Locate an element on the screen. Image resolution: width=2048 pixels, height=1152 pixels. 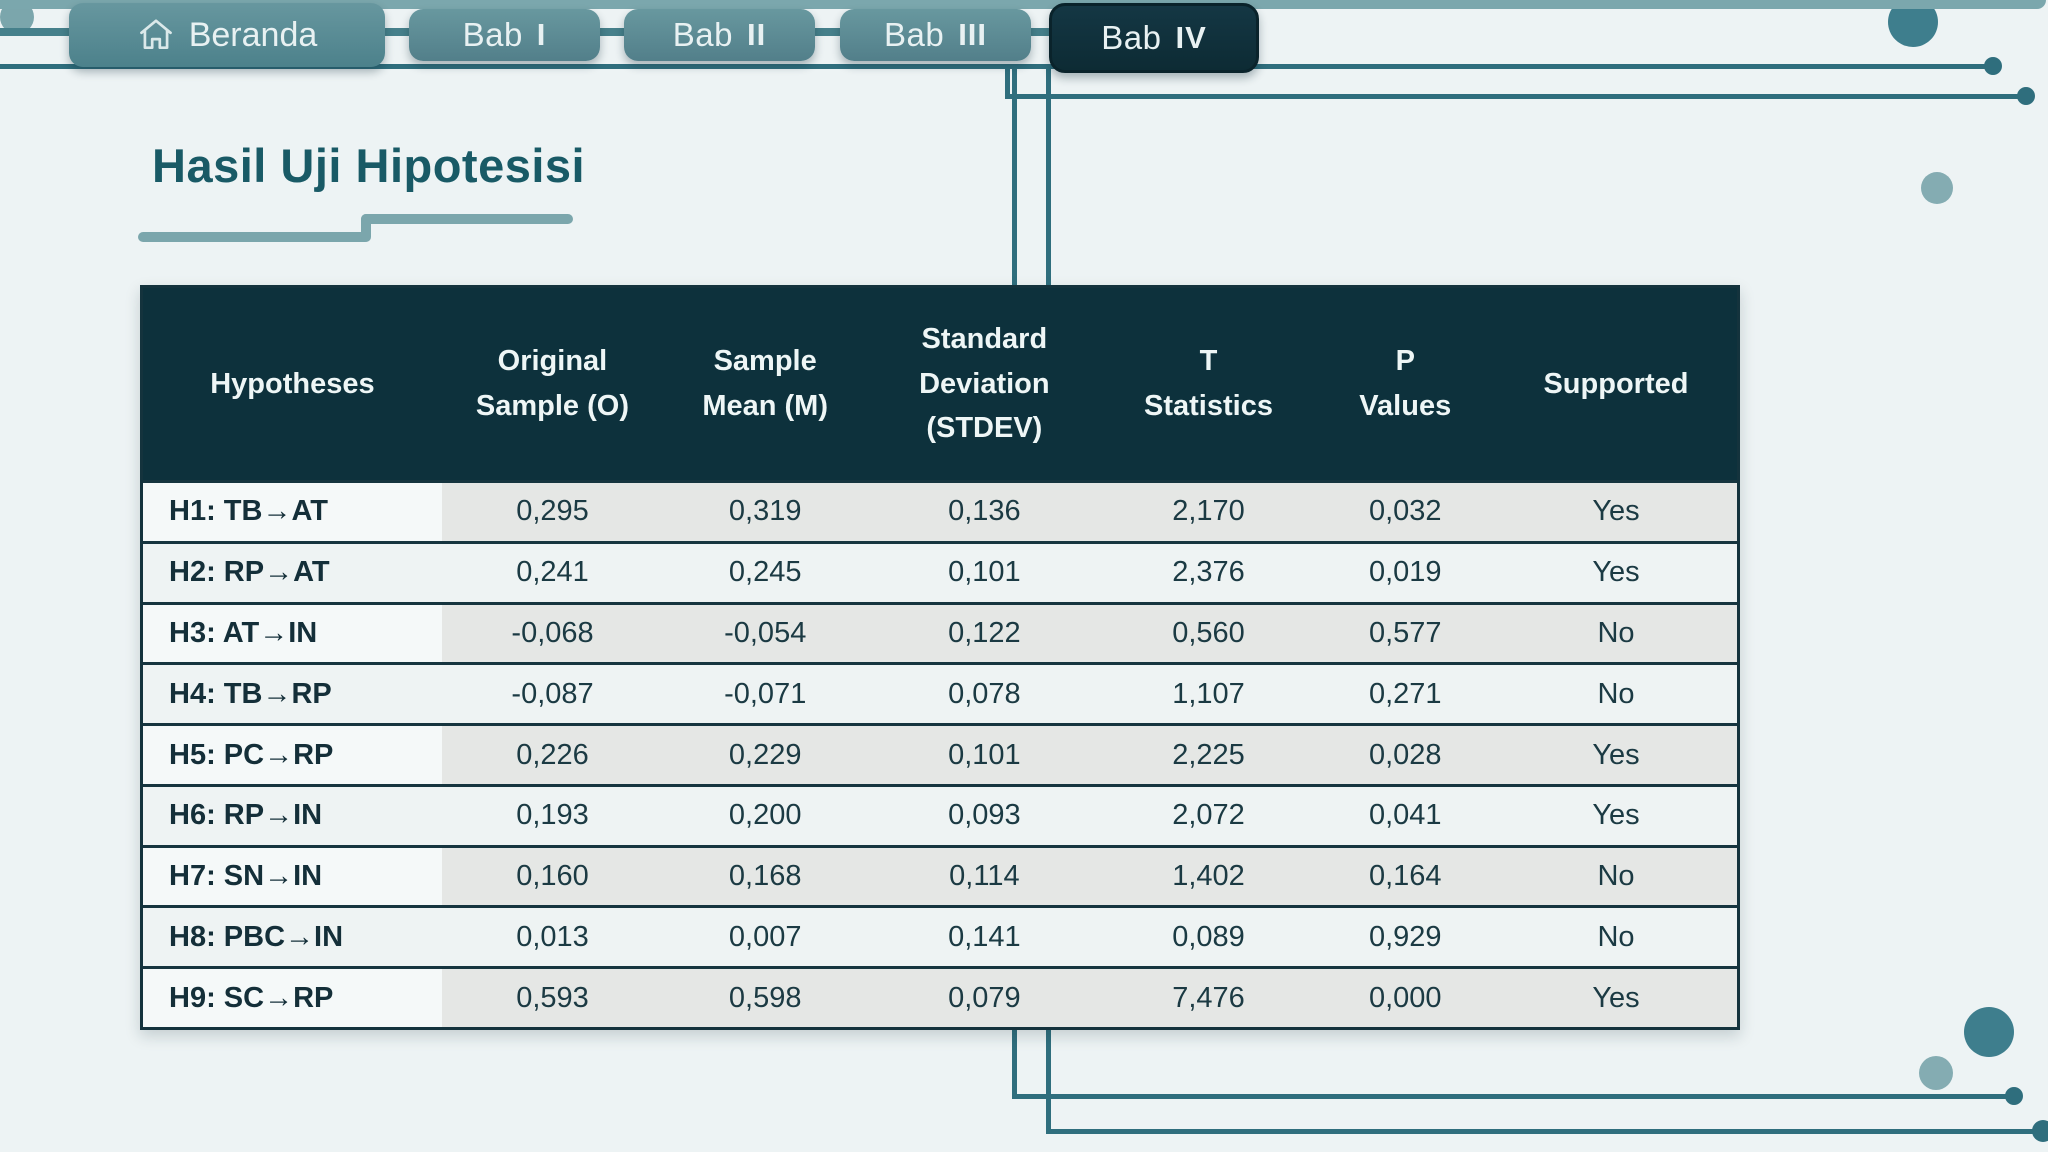
page-title: Hasil Uji Hipotesisi is located at coordinates (369, 165).